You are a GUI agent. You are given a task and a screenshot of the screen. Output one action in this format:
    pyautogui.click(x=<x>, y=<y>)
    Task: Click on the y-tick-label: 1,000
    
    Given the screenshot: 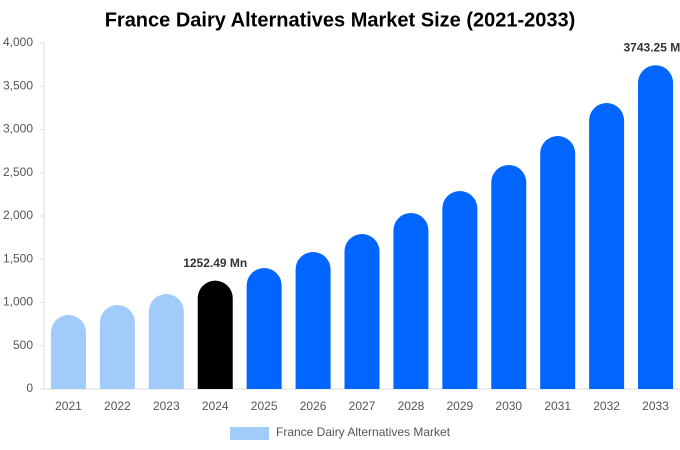 What is the action you would take?
    pyautogui.click(x=18, y=302)
    